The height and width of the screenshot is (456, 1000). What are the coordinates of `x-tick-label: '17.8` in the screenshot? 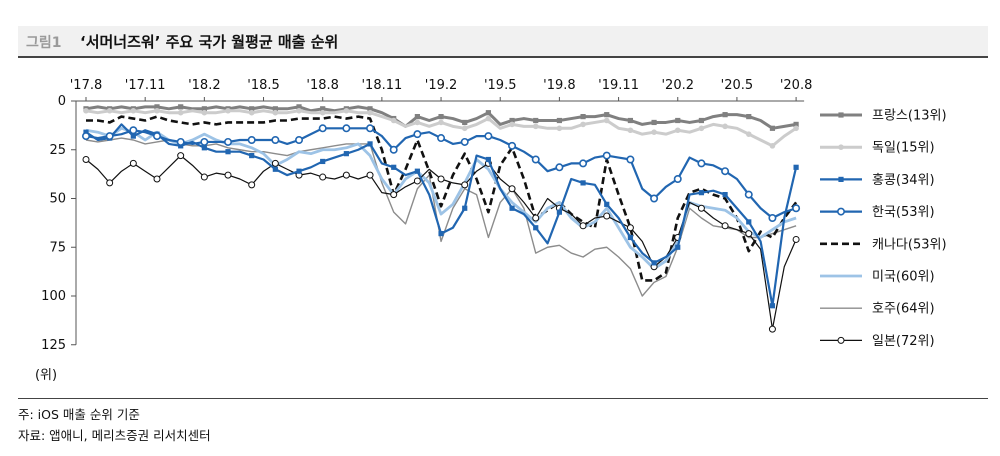 It's located at (86, 85).